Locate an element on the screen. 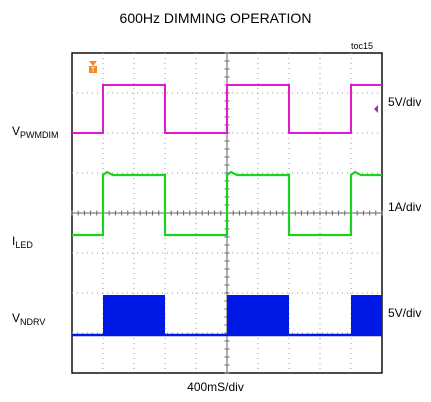 The image size is (431, 402). ch2-scale-label: 1A/div is located at coordinates (405, 207).